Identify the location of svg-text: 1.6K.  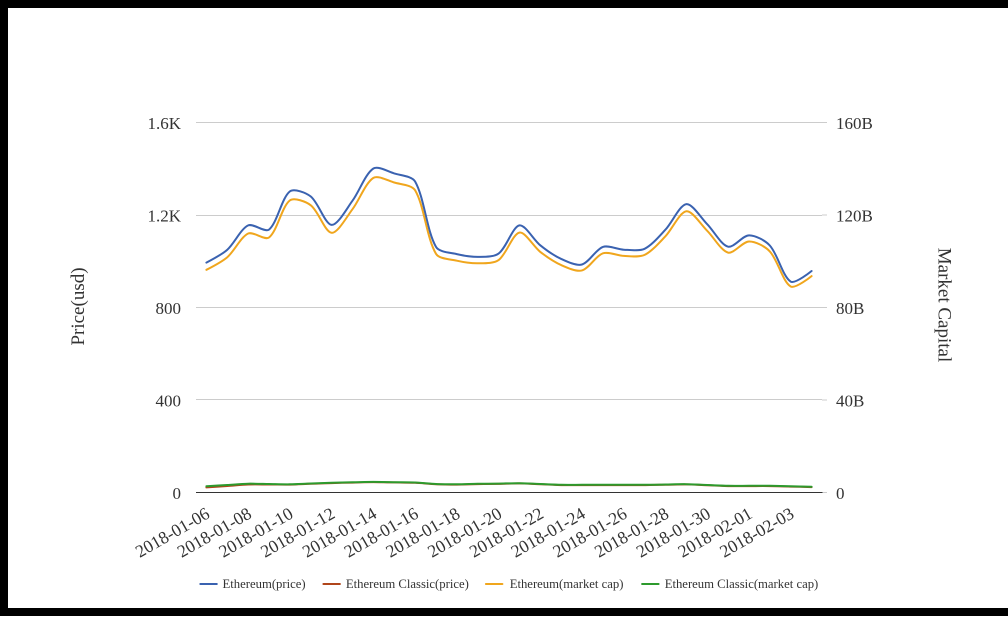
(164, 123).